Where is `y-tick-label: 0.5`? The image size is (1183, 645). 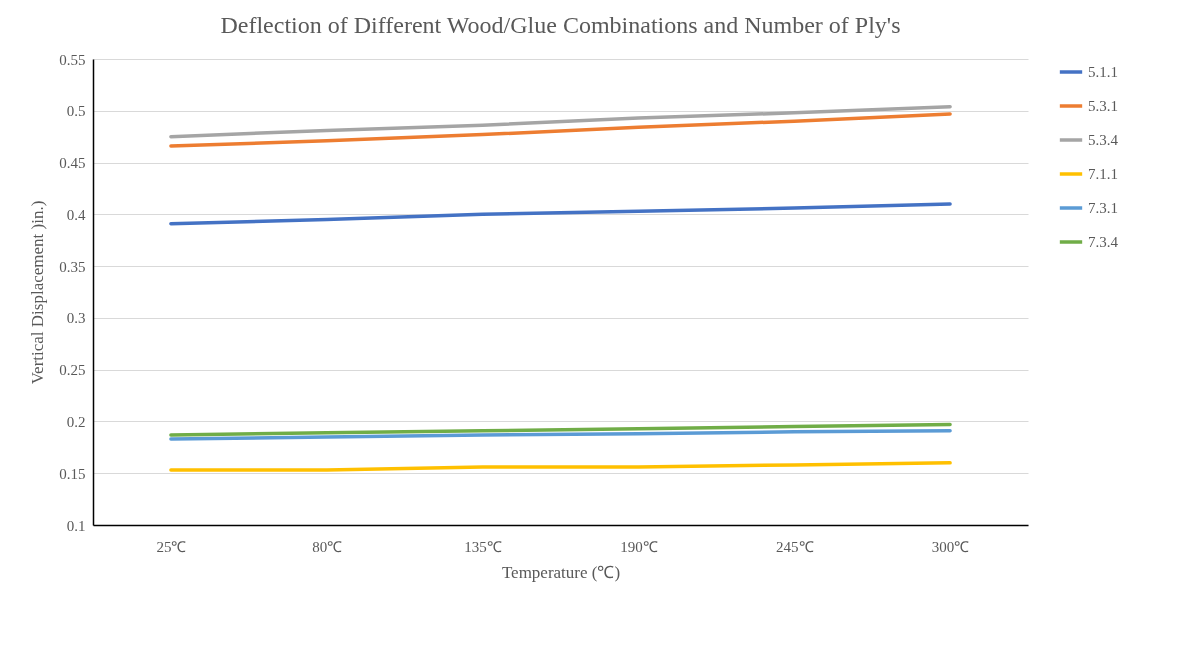
y-tick-label: 0.5 is located at coordinates (76, 111).